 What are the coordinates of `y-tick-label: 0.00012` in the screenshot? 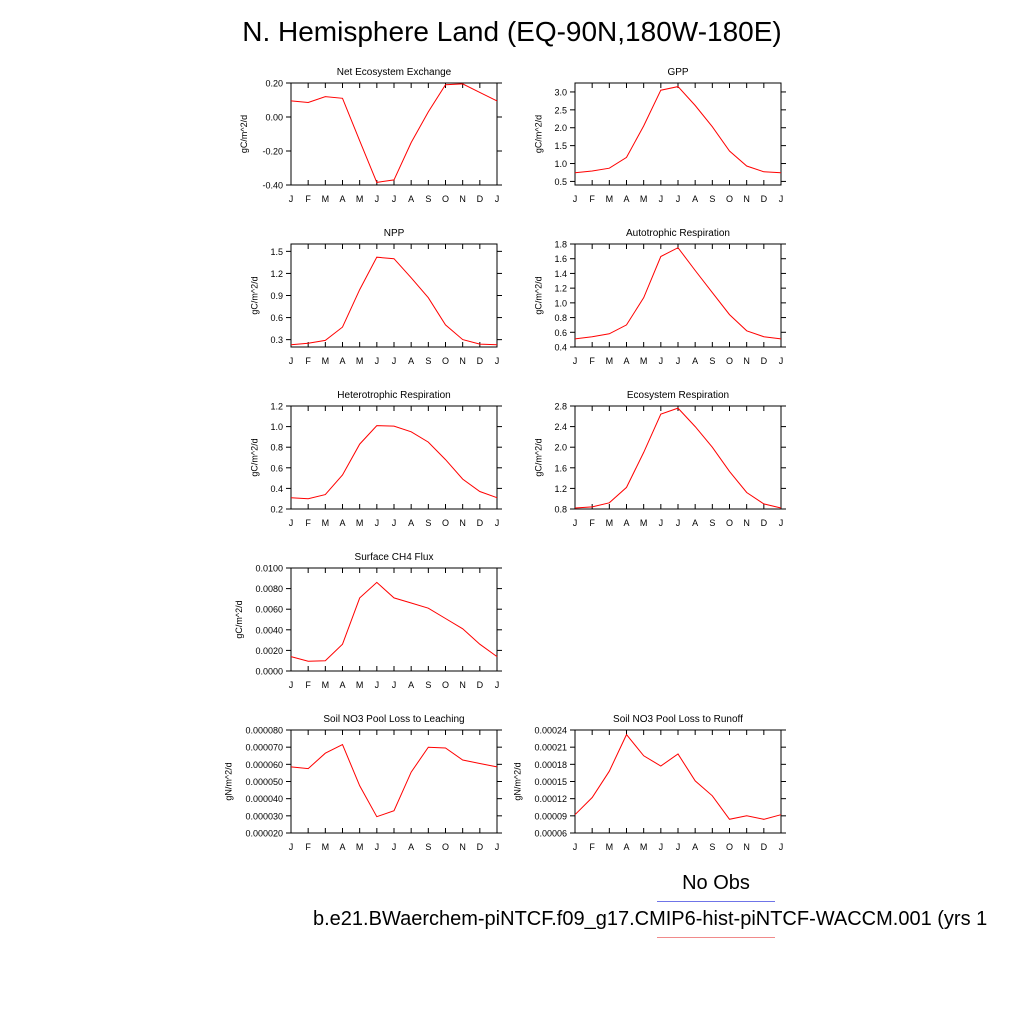 It's located at (550, 799).